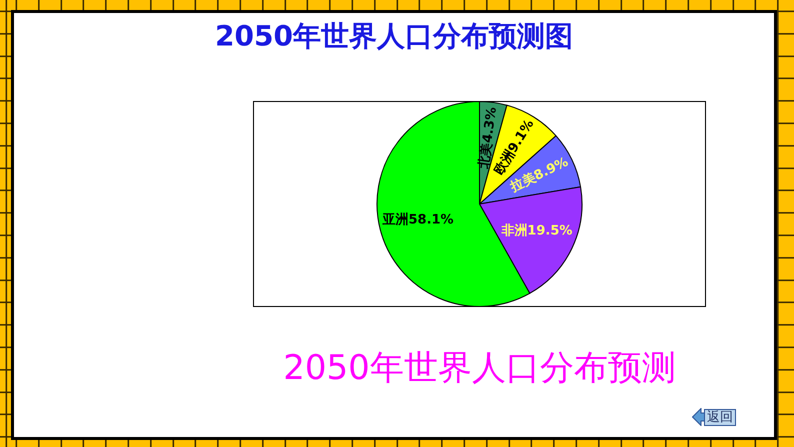 Image resolution: width=794 pixels, height=447 pixels. Describe the element at coordinates (431, 220) in the screenshot. I see `data-label: 58.1%` at that location.